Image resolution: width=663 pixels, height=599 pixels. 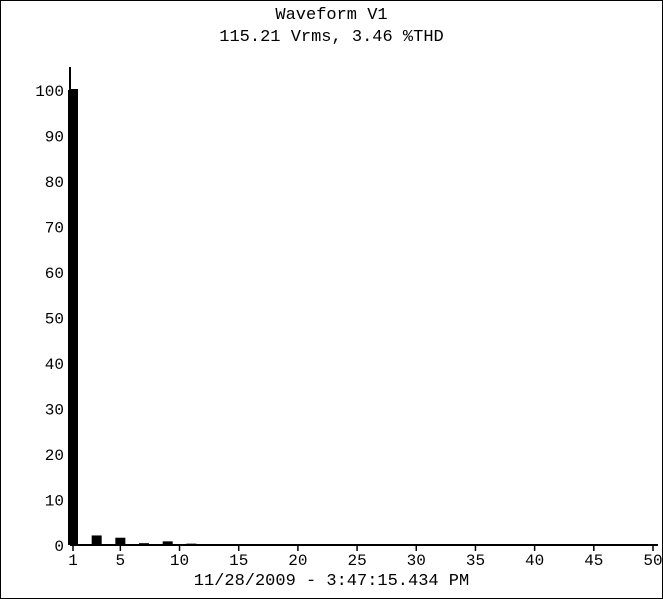 What do you see at coordinates (593, 561) in the screenshot?
I see `x-tick-label: 45` at bounding box center [593, 561].